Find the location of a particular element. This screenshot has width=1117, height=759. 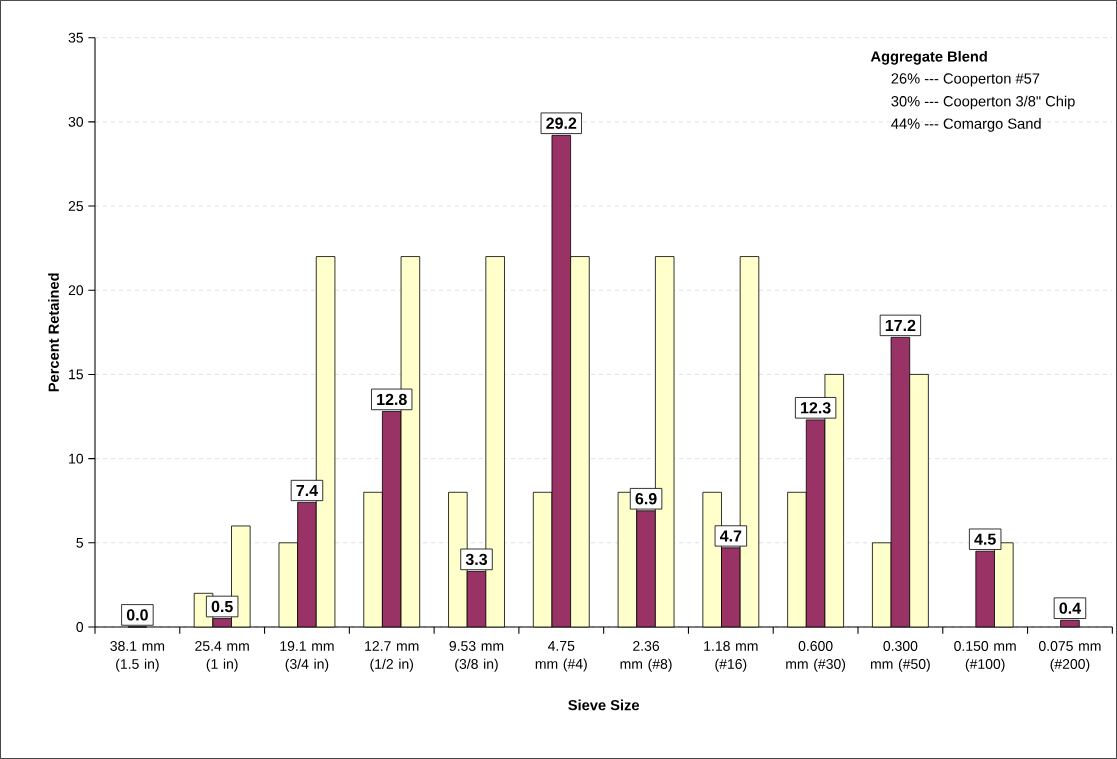

data-label: 7.4 is located at coordinates (307, 490).